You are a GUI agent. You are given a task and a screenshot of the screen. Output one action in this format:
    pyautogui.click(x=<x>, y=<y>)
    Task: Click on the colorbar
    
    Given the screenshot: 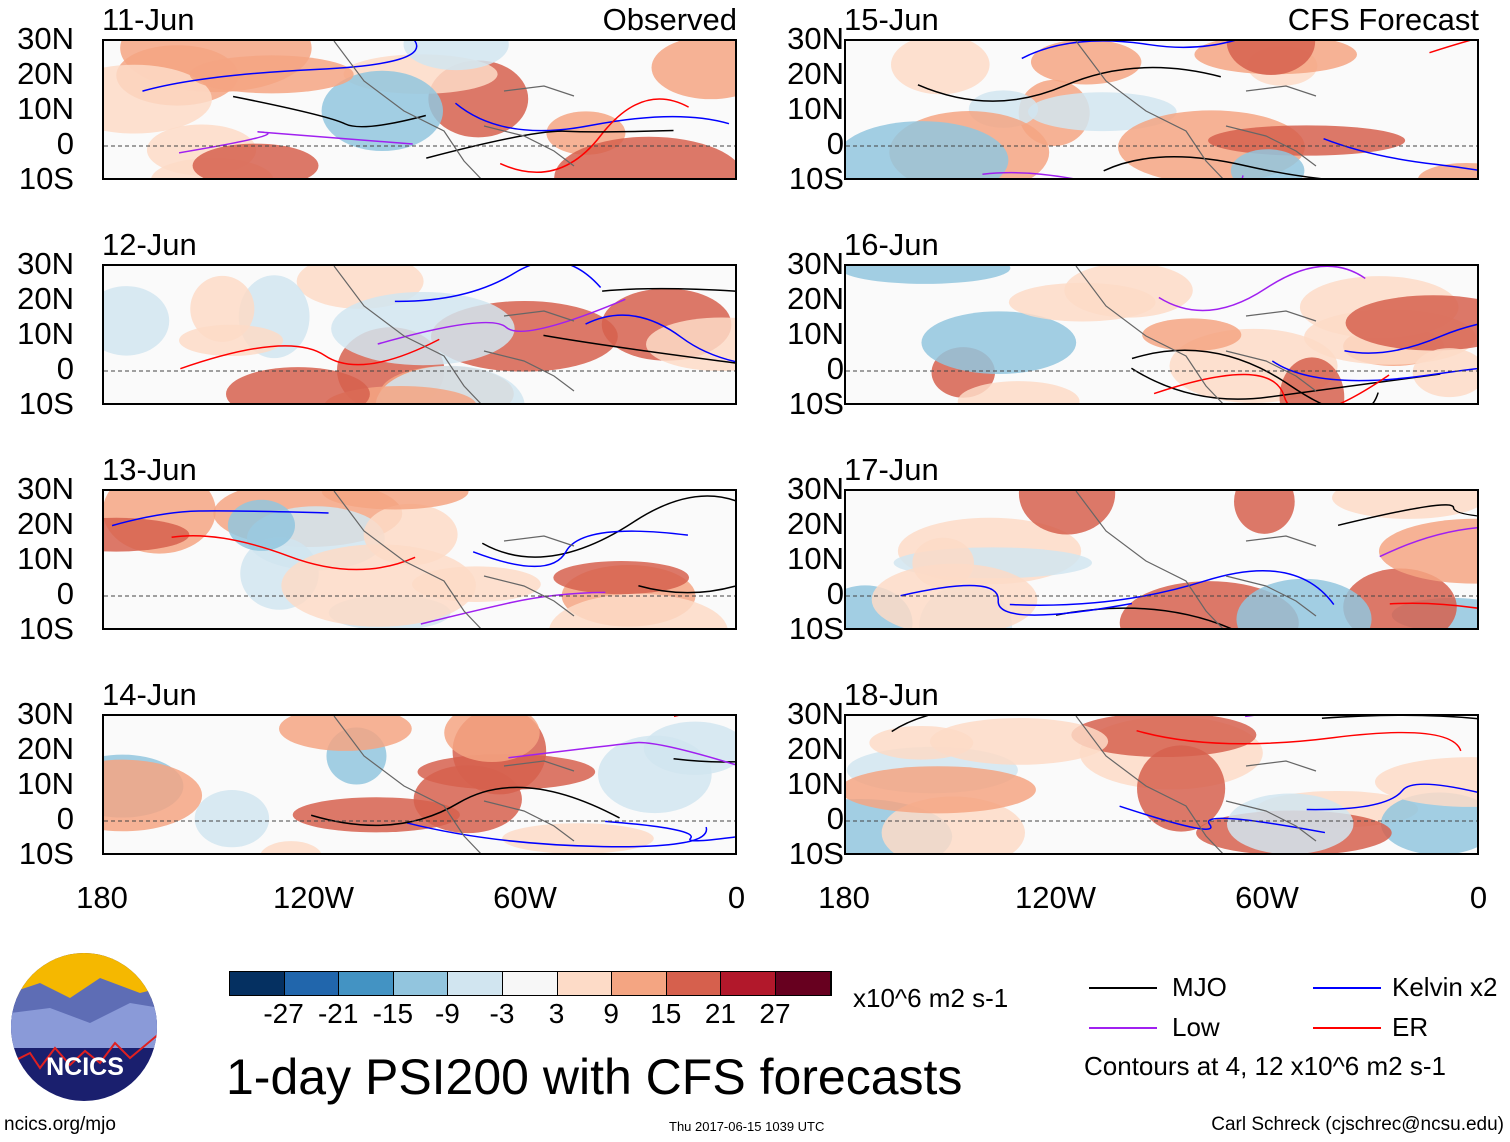 What is the action you would take?
    pyautogui.click(x=530, y=983)
    